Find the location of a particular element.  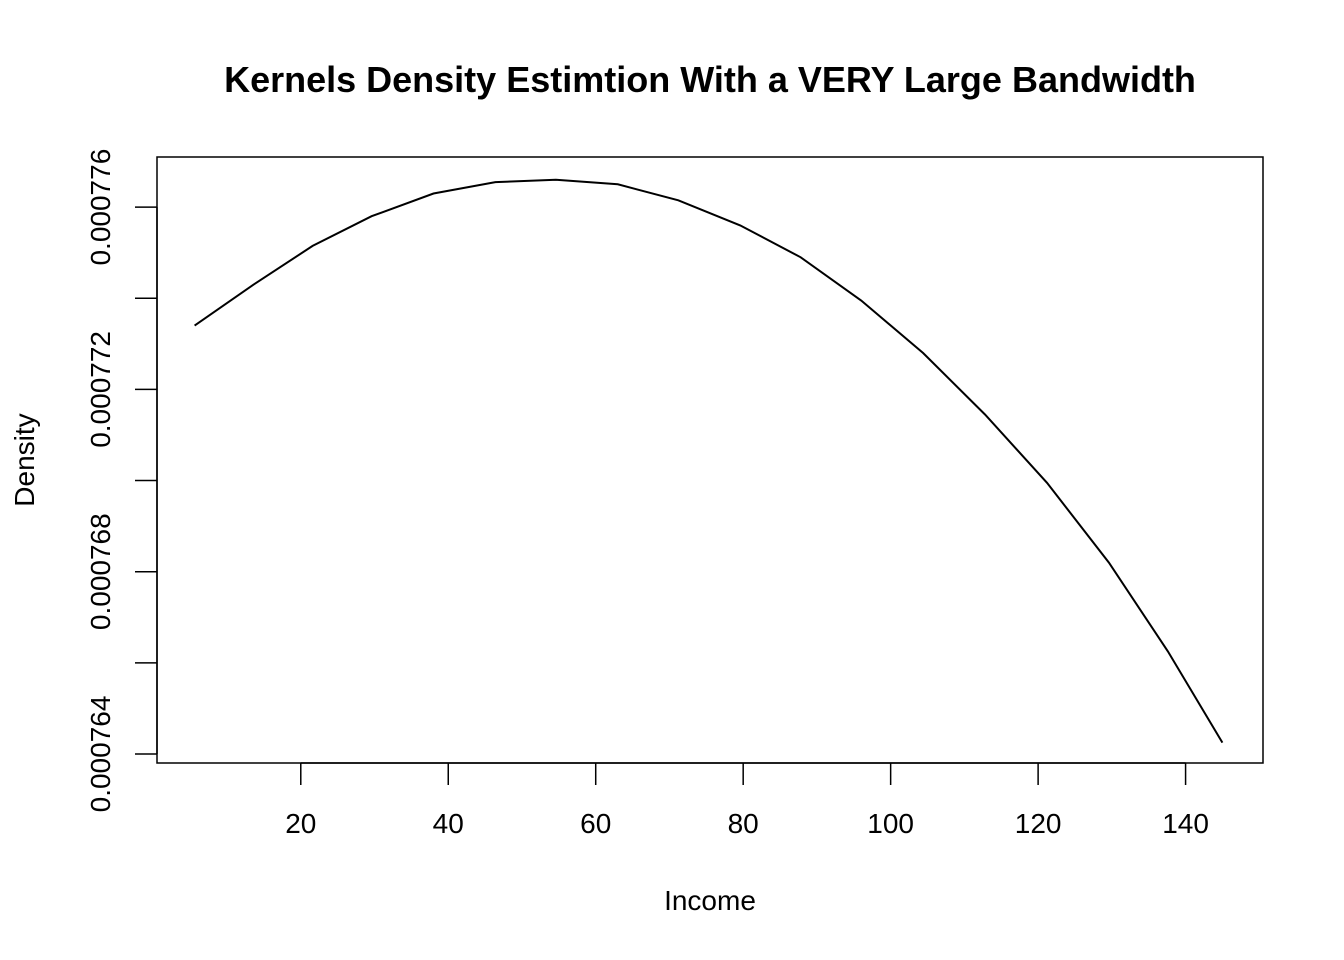

x-axis-label: Income is located at coordinates (710, 900).